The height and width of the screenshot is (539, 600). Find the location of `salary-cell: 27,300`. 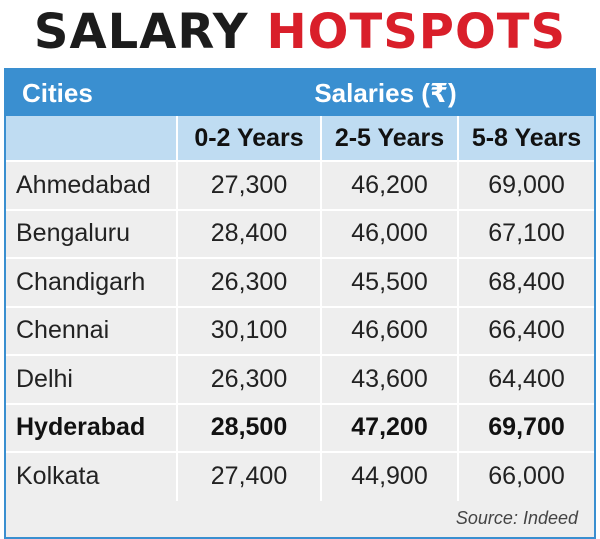

salary-cell: 27,300 is located at coordinates (248, 185).